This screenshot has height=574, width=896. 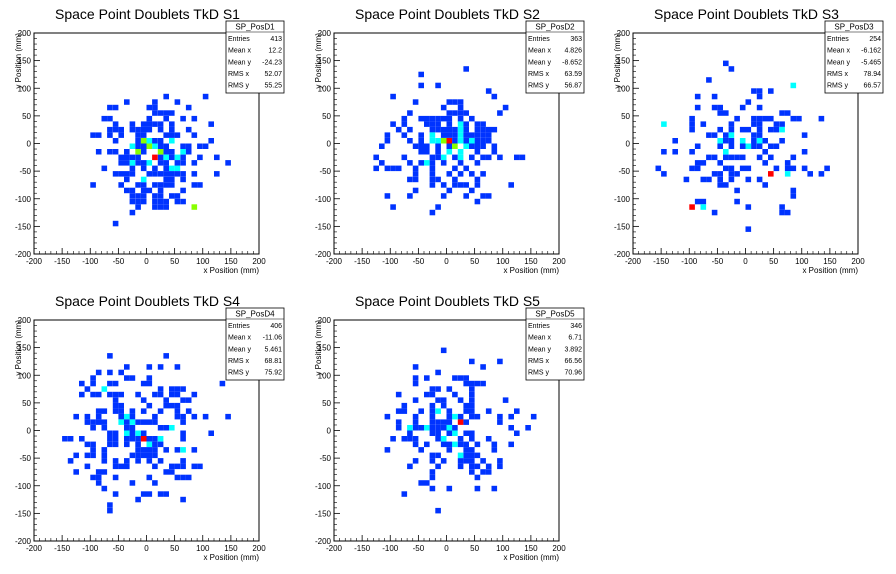 What do you see at coordinates (624, 171) in the screenshot?
I see `y-tick-label: -50` at bounding box center [624, 171].